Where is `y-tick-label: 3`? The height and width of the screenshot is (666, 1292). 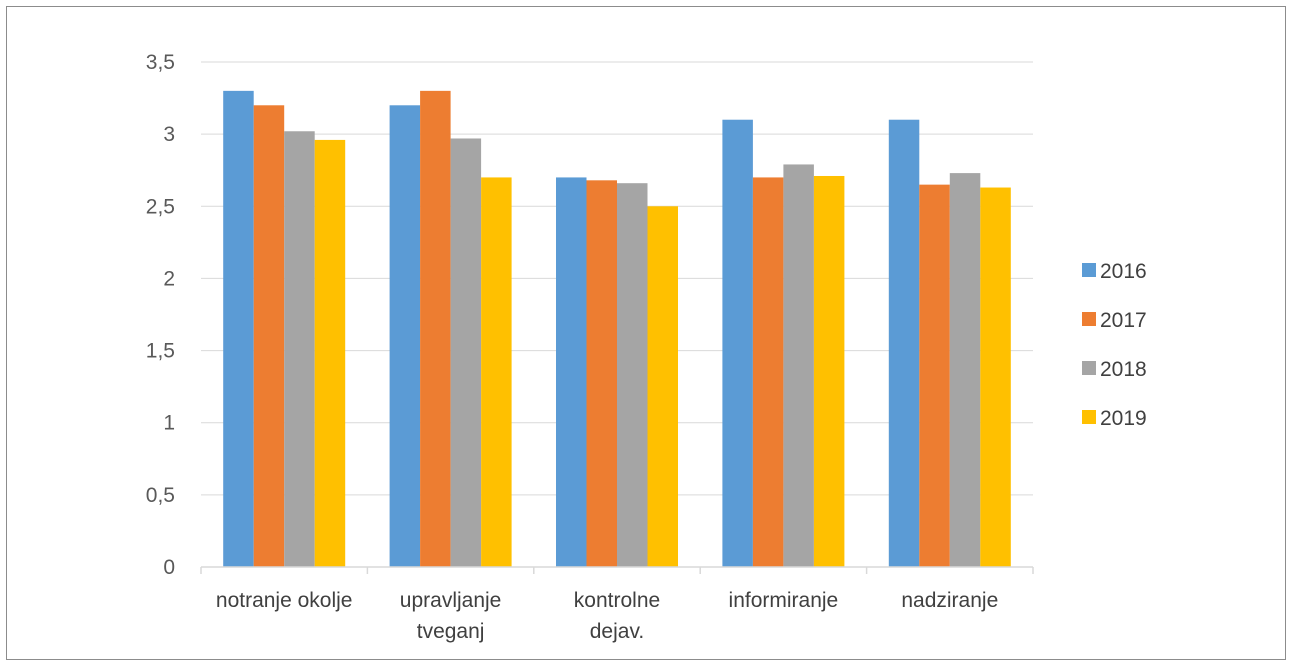
y-tick-label: 3 is located at coordinates (169, 134).